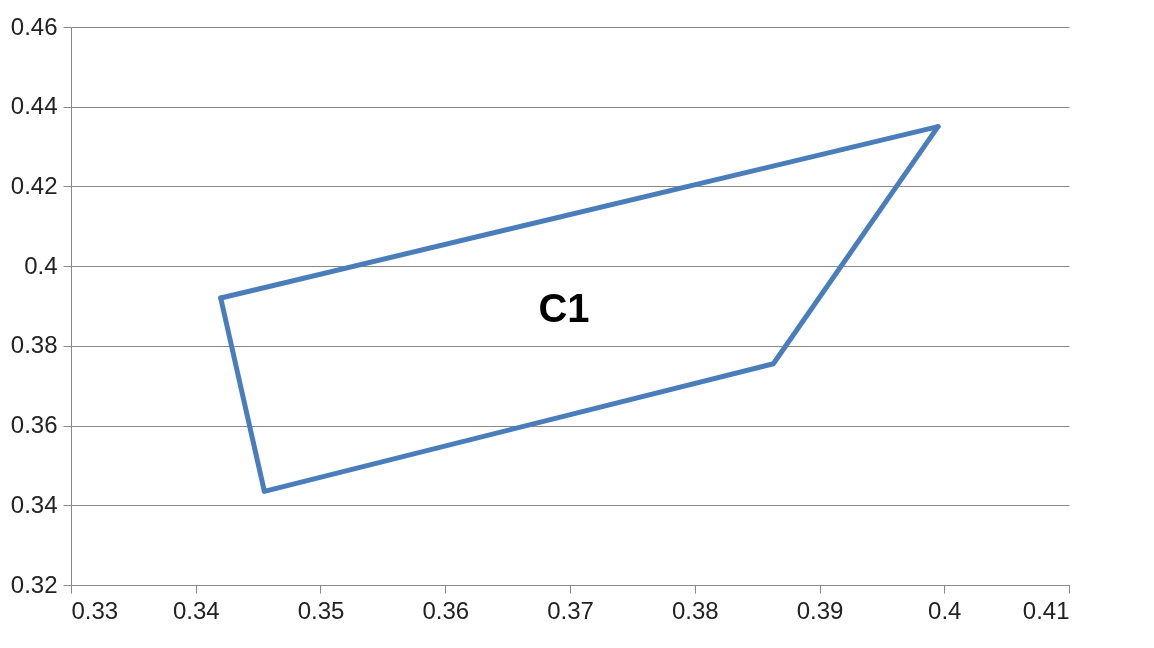 Image resolution: width=1154 pixels, height=648 pixels. I want to click on x-tick-label: 0.34, so click(196, 610).